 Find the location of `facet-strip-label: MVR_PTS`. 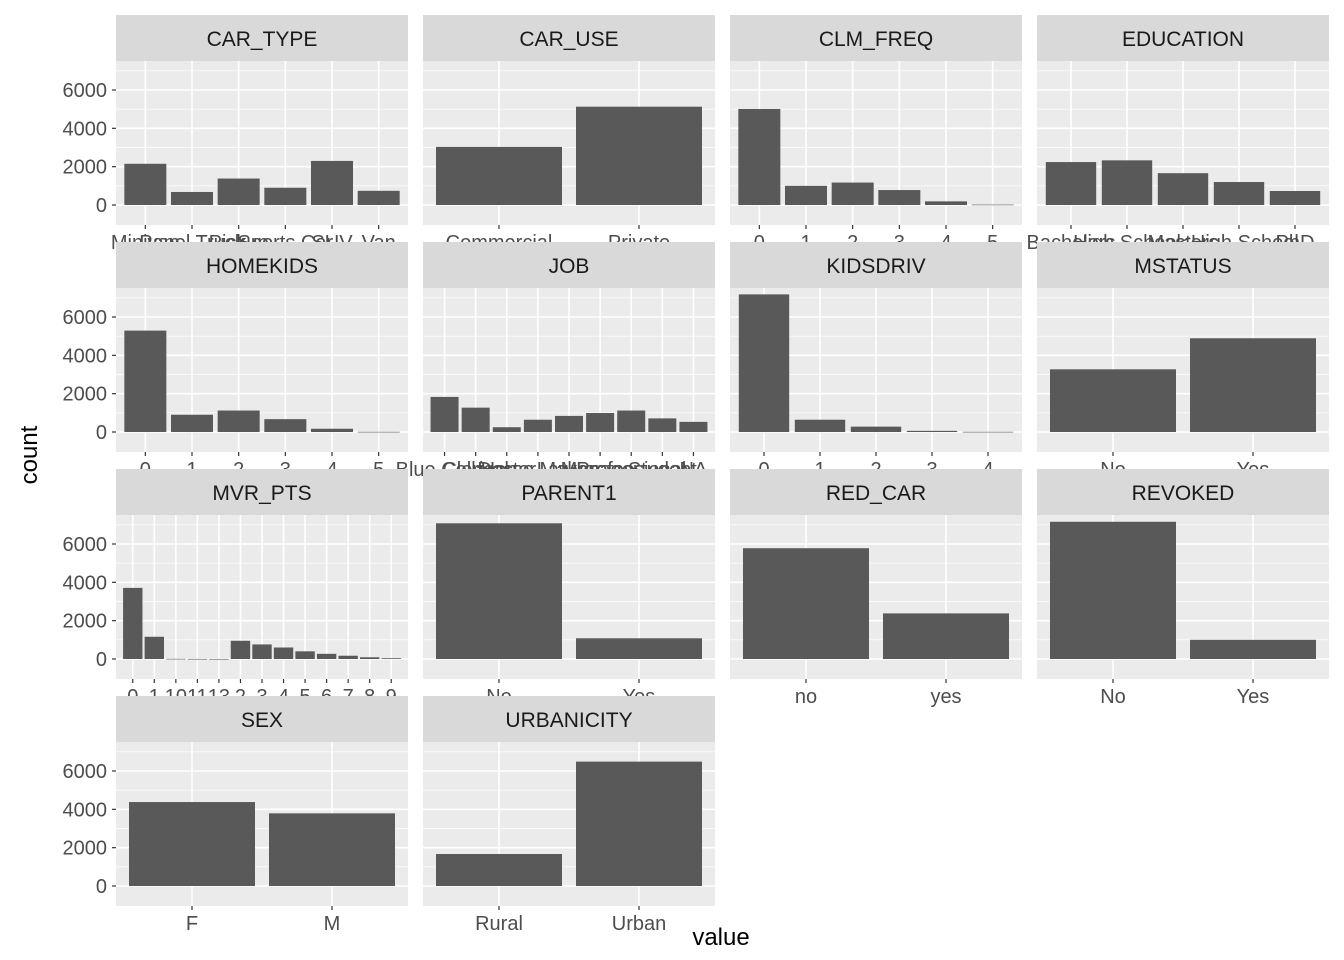

facet-strip-label: MVR_PTS is located at coordinates (261, 493).